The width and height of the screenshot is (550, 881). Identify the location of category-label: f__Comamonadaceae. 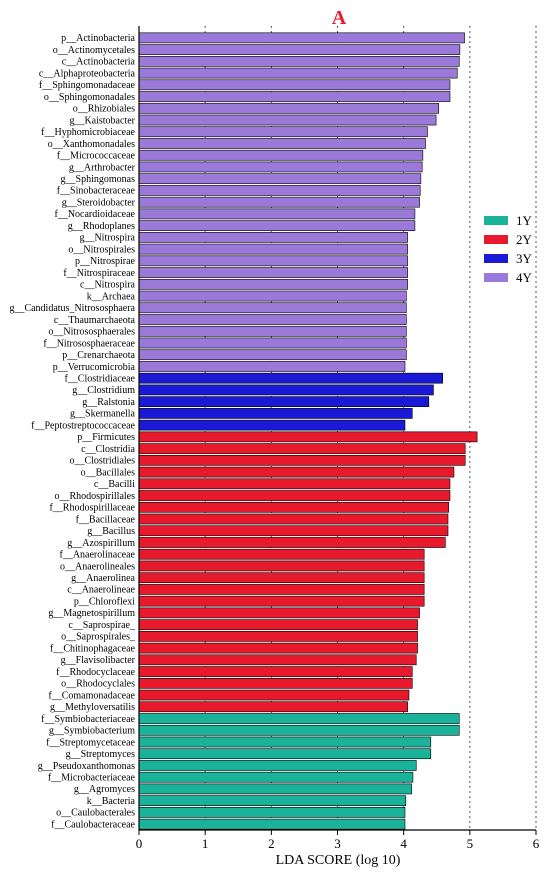
(91, 695).